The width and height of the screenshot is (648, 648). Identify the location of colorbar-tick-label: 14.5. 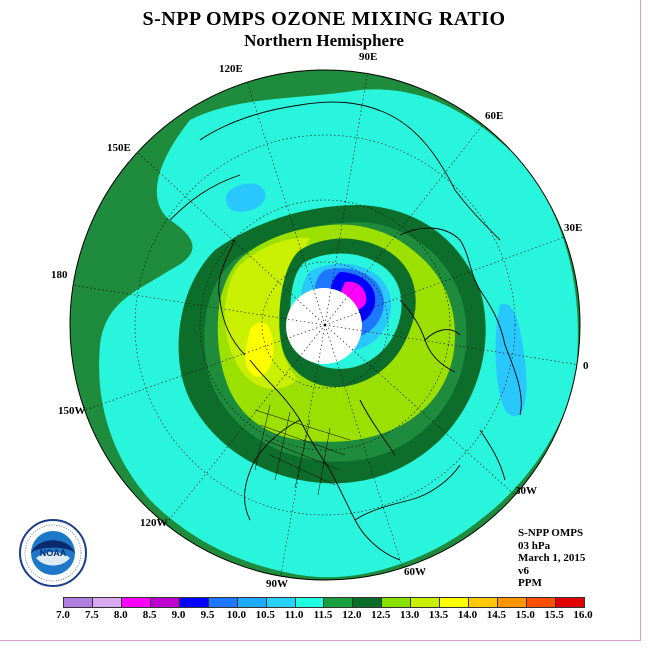
(496, 615).